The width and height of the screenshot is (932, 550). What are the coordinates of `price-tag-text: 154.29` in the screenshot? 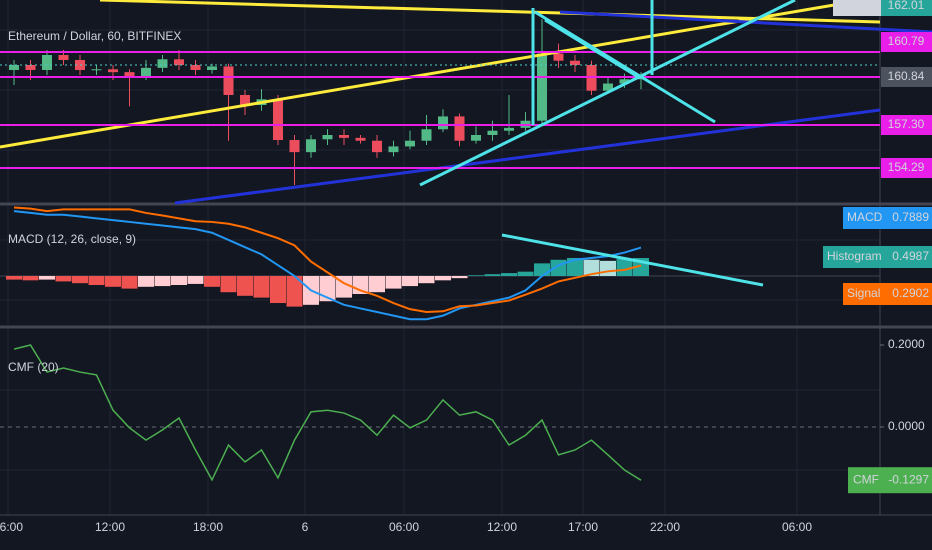 It's located at (906, 167).